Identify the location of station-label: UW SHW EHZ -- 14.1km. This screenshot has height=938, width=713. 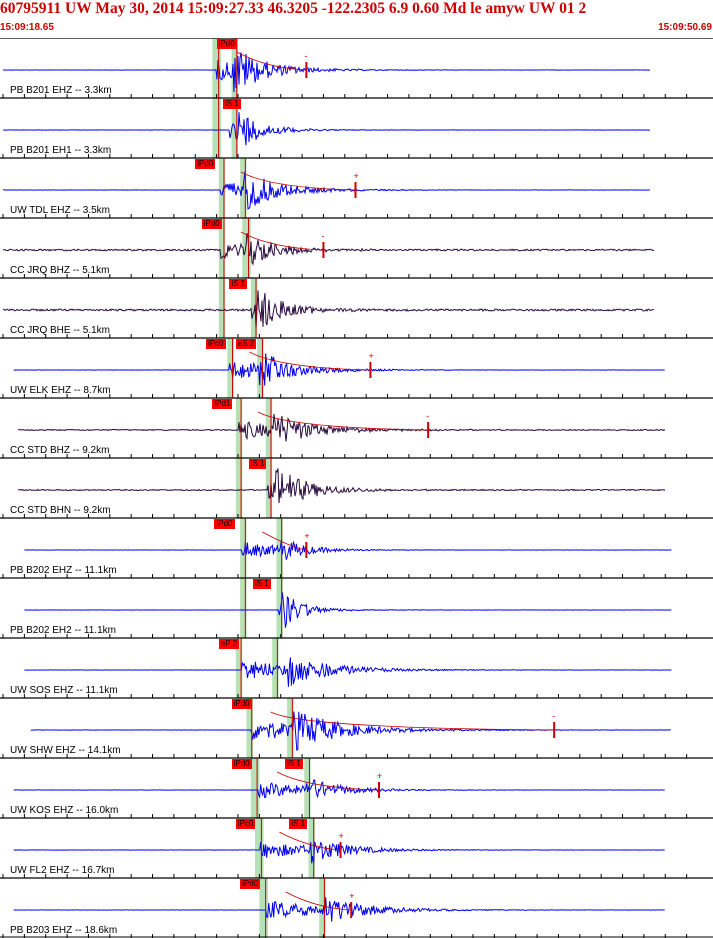
(65, 750).